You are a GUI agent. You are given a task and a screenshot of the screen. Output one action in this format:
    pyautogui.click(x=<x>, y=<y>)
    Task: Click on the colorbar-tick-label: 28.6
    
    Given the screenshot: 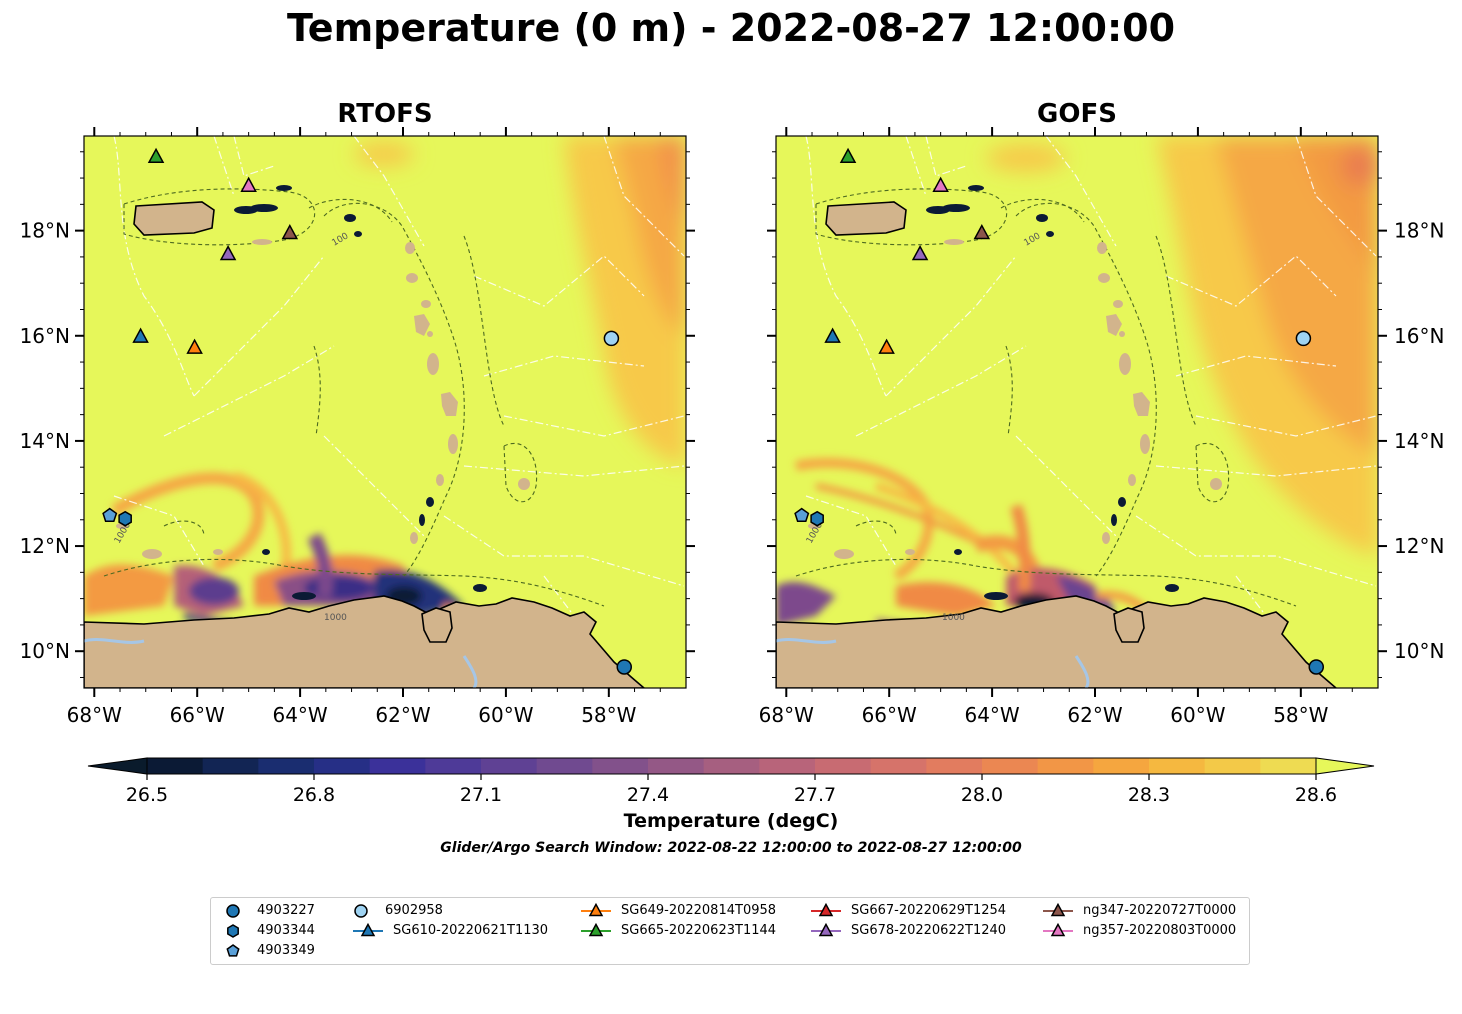 What is the action you would take?
    pyautogui.click(x=1316, y=795)
    